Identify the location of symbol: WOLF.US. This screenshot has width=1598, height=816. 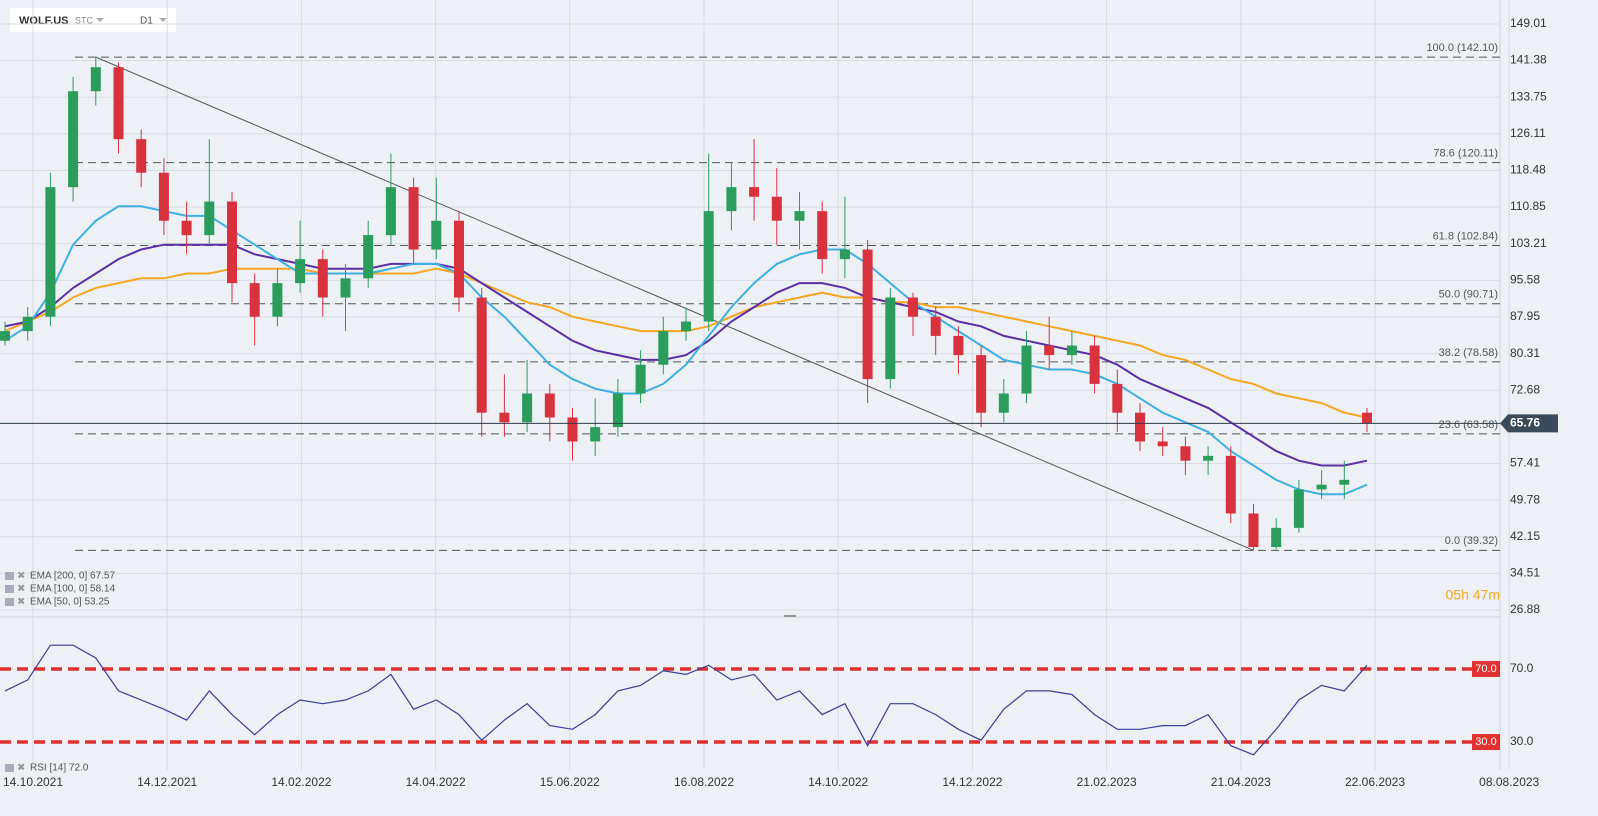
(44, 21).